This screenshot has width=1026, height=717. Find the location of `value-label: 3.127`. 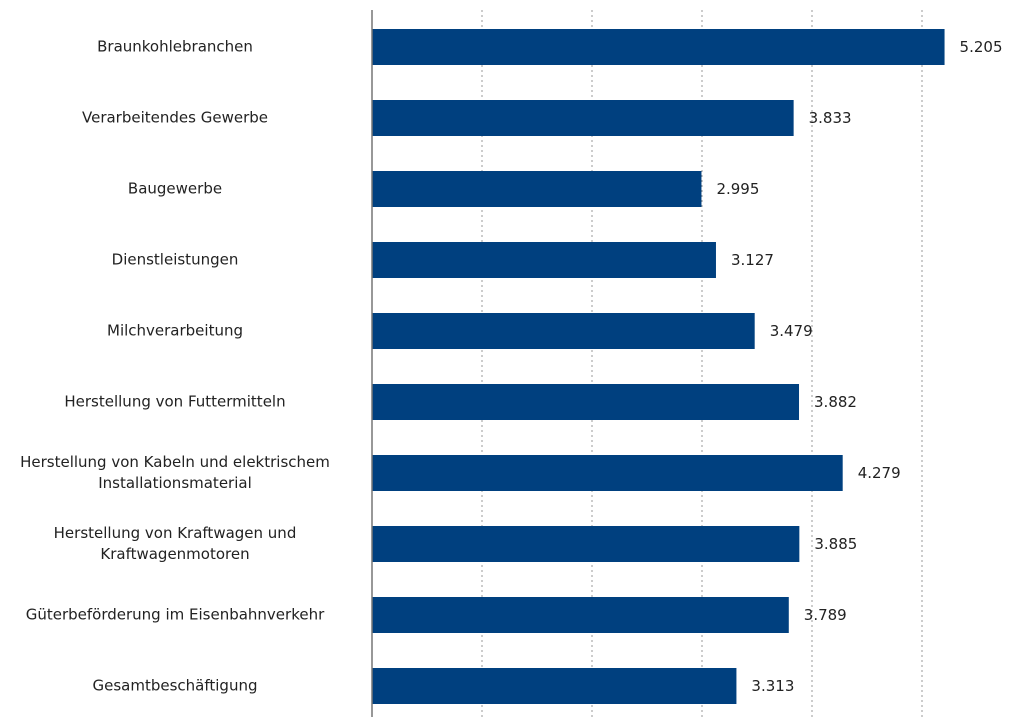

value-label: 3.127 is located at coordinates (752, 260).